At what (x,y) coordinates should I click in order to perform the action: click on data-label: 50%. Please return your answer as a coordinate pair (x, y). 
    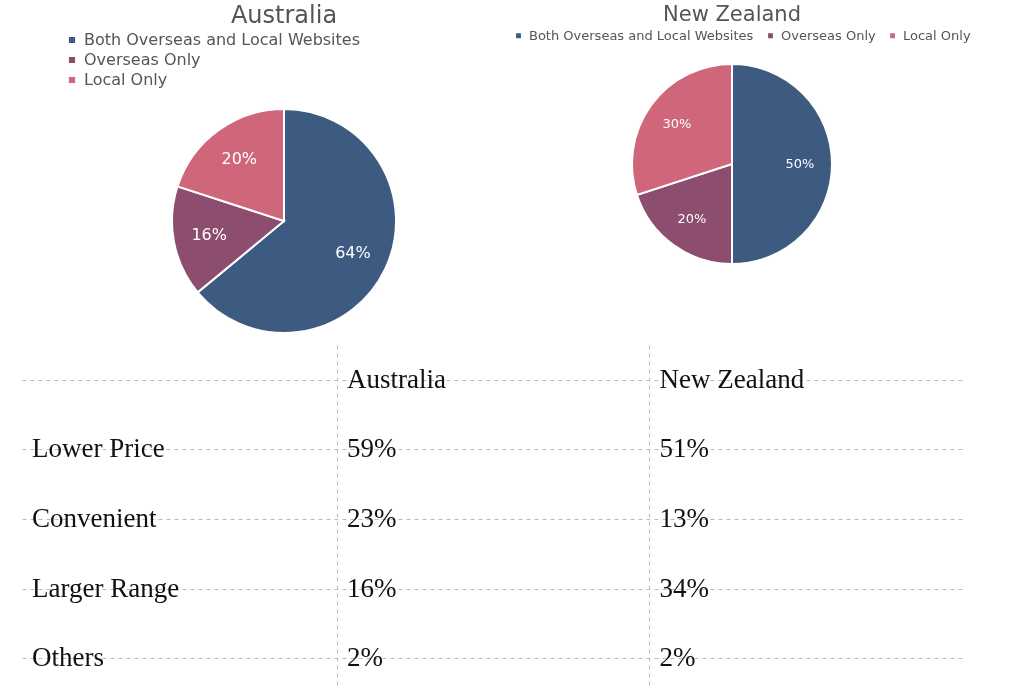
    Looking at the image, I should click on (800, 163).